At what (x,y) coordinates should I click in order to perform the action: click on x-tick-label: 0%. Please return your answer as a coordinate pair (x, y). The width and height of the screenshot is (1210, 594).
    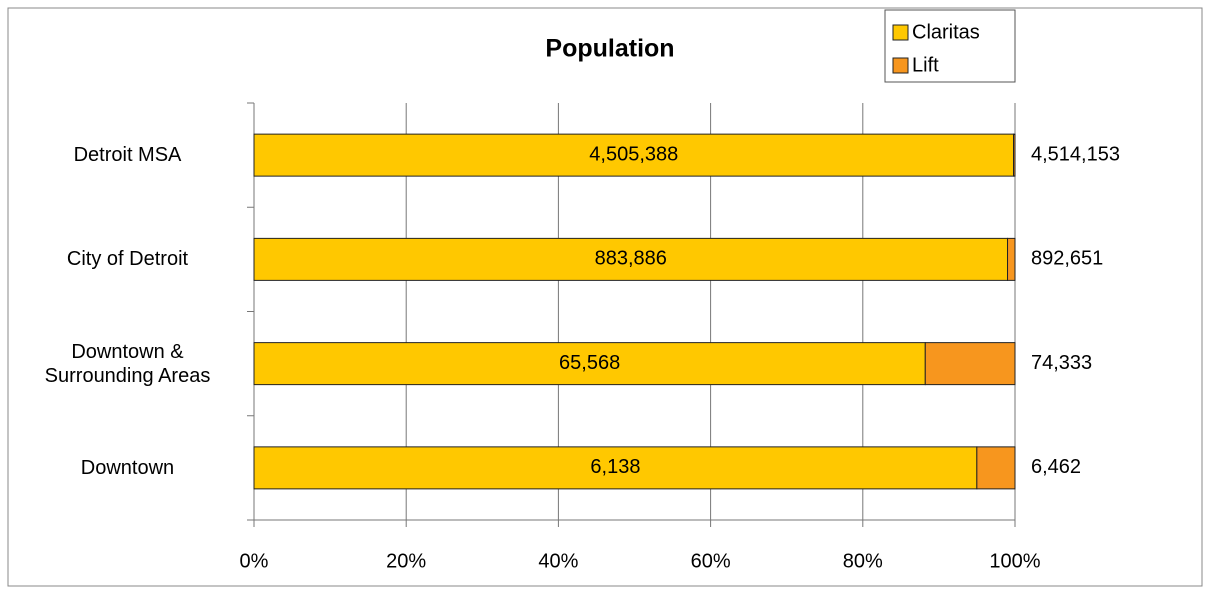
    Looking at the image, I should click on (254, 561).